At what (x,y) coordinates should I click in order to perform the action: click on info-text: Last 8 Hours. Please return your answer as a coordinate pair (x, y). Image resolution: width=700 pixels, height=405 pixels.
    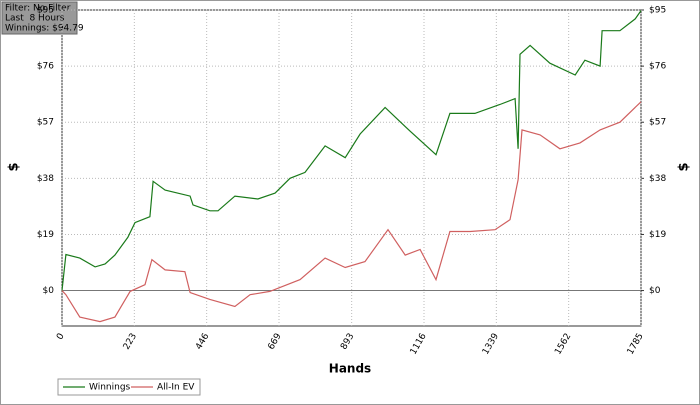
    Looking at the image, I should click on (35, 19).